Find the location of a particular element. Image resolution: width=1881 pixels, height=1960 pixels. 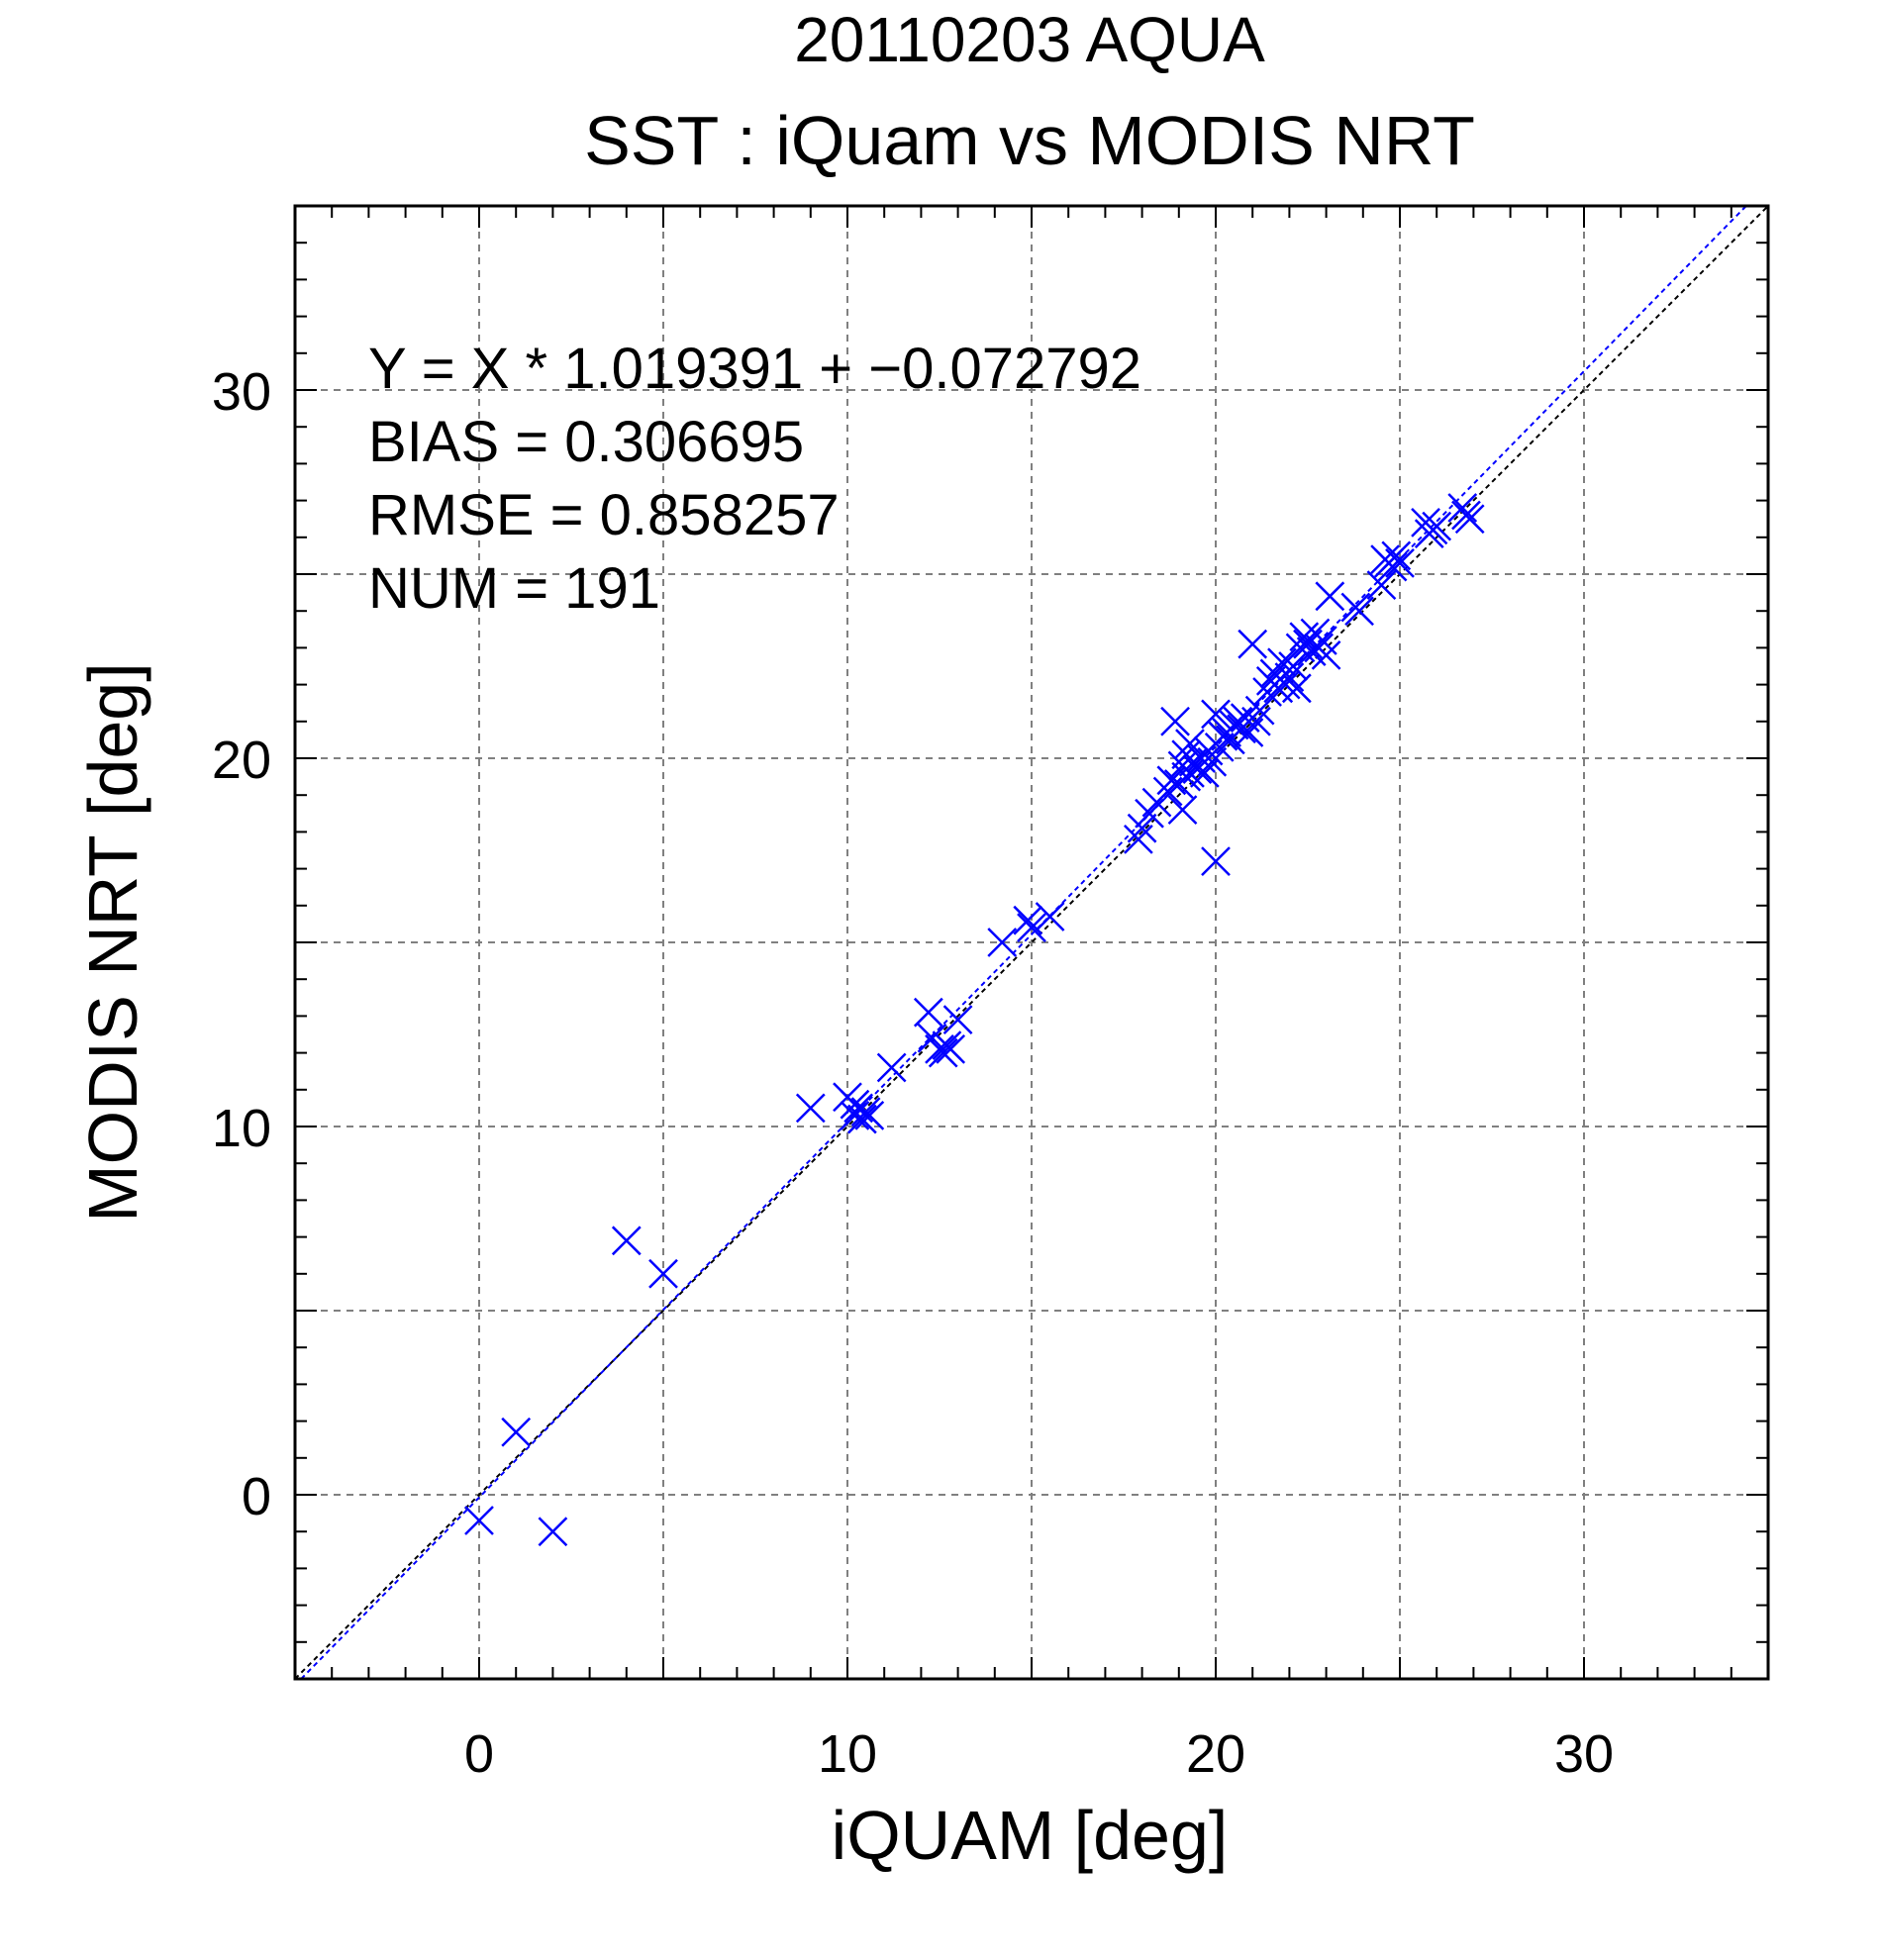

x-tick-label: 0 is located at coordinates (479, 1754).